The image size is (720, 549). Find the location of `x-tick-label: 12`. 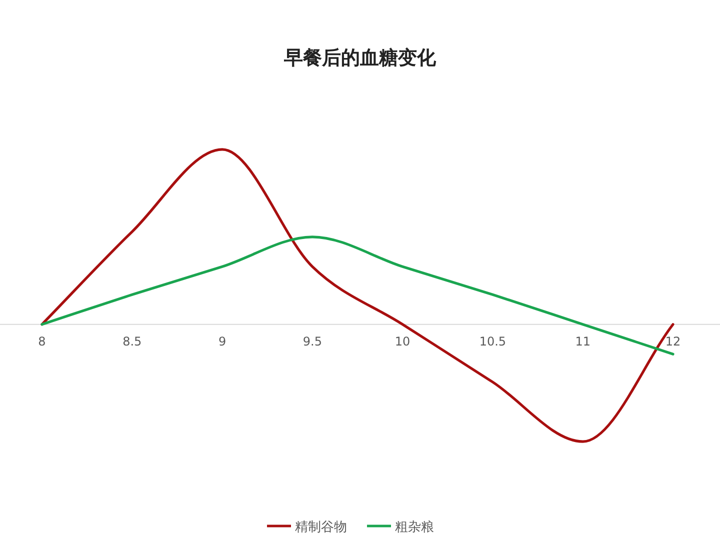

x-tick-label: 12 is located at coordinates (673, 341).